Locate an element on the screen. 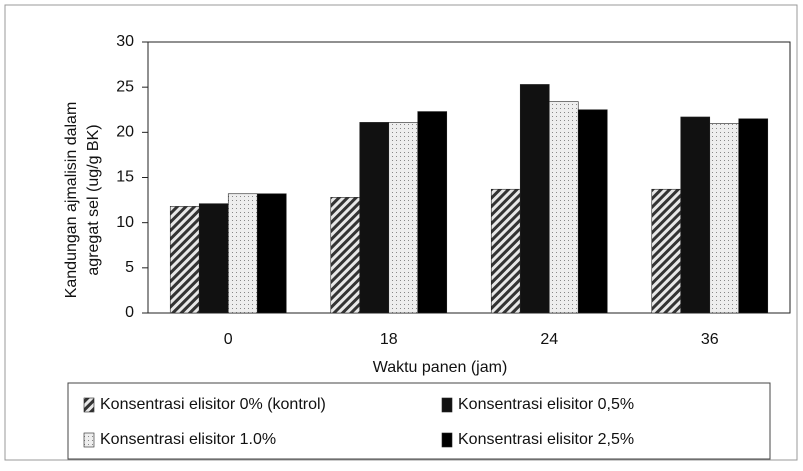  y-axis-label: Kandungan ajmalisin dalam is located at coordinates (71, 200).